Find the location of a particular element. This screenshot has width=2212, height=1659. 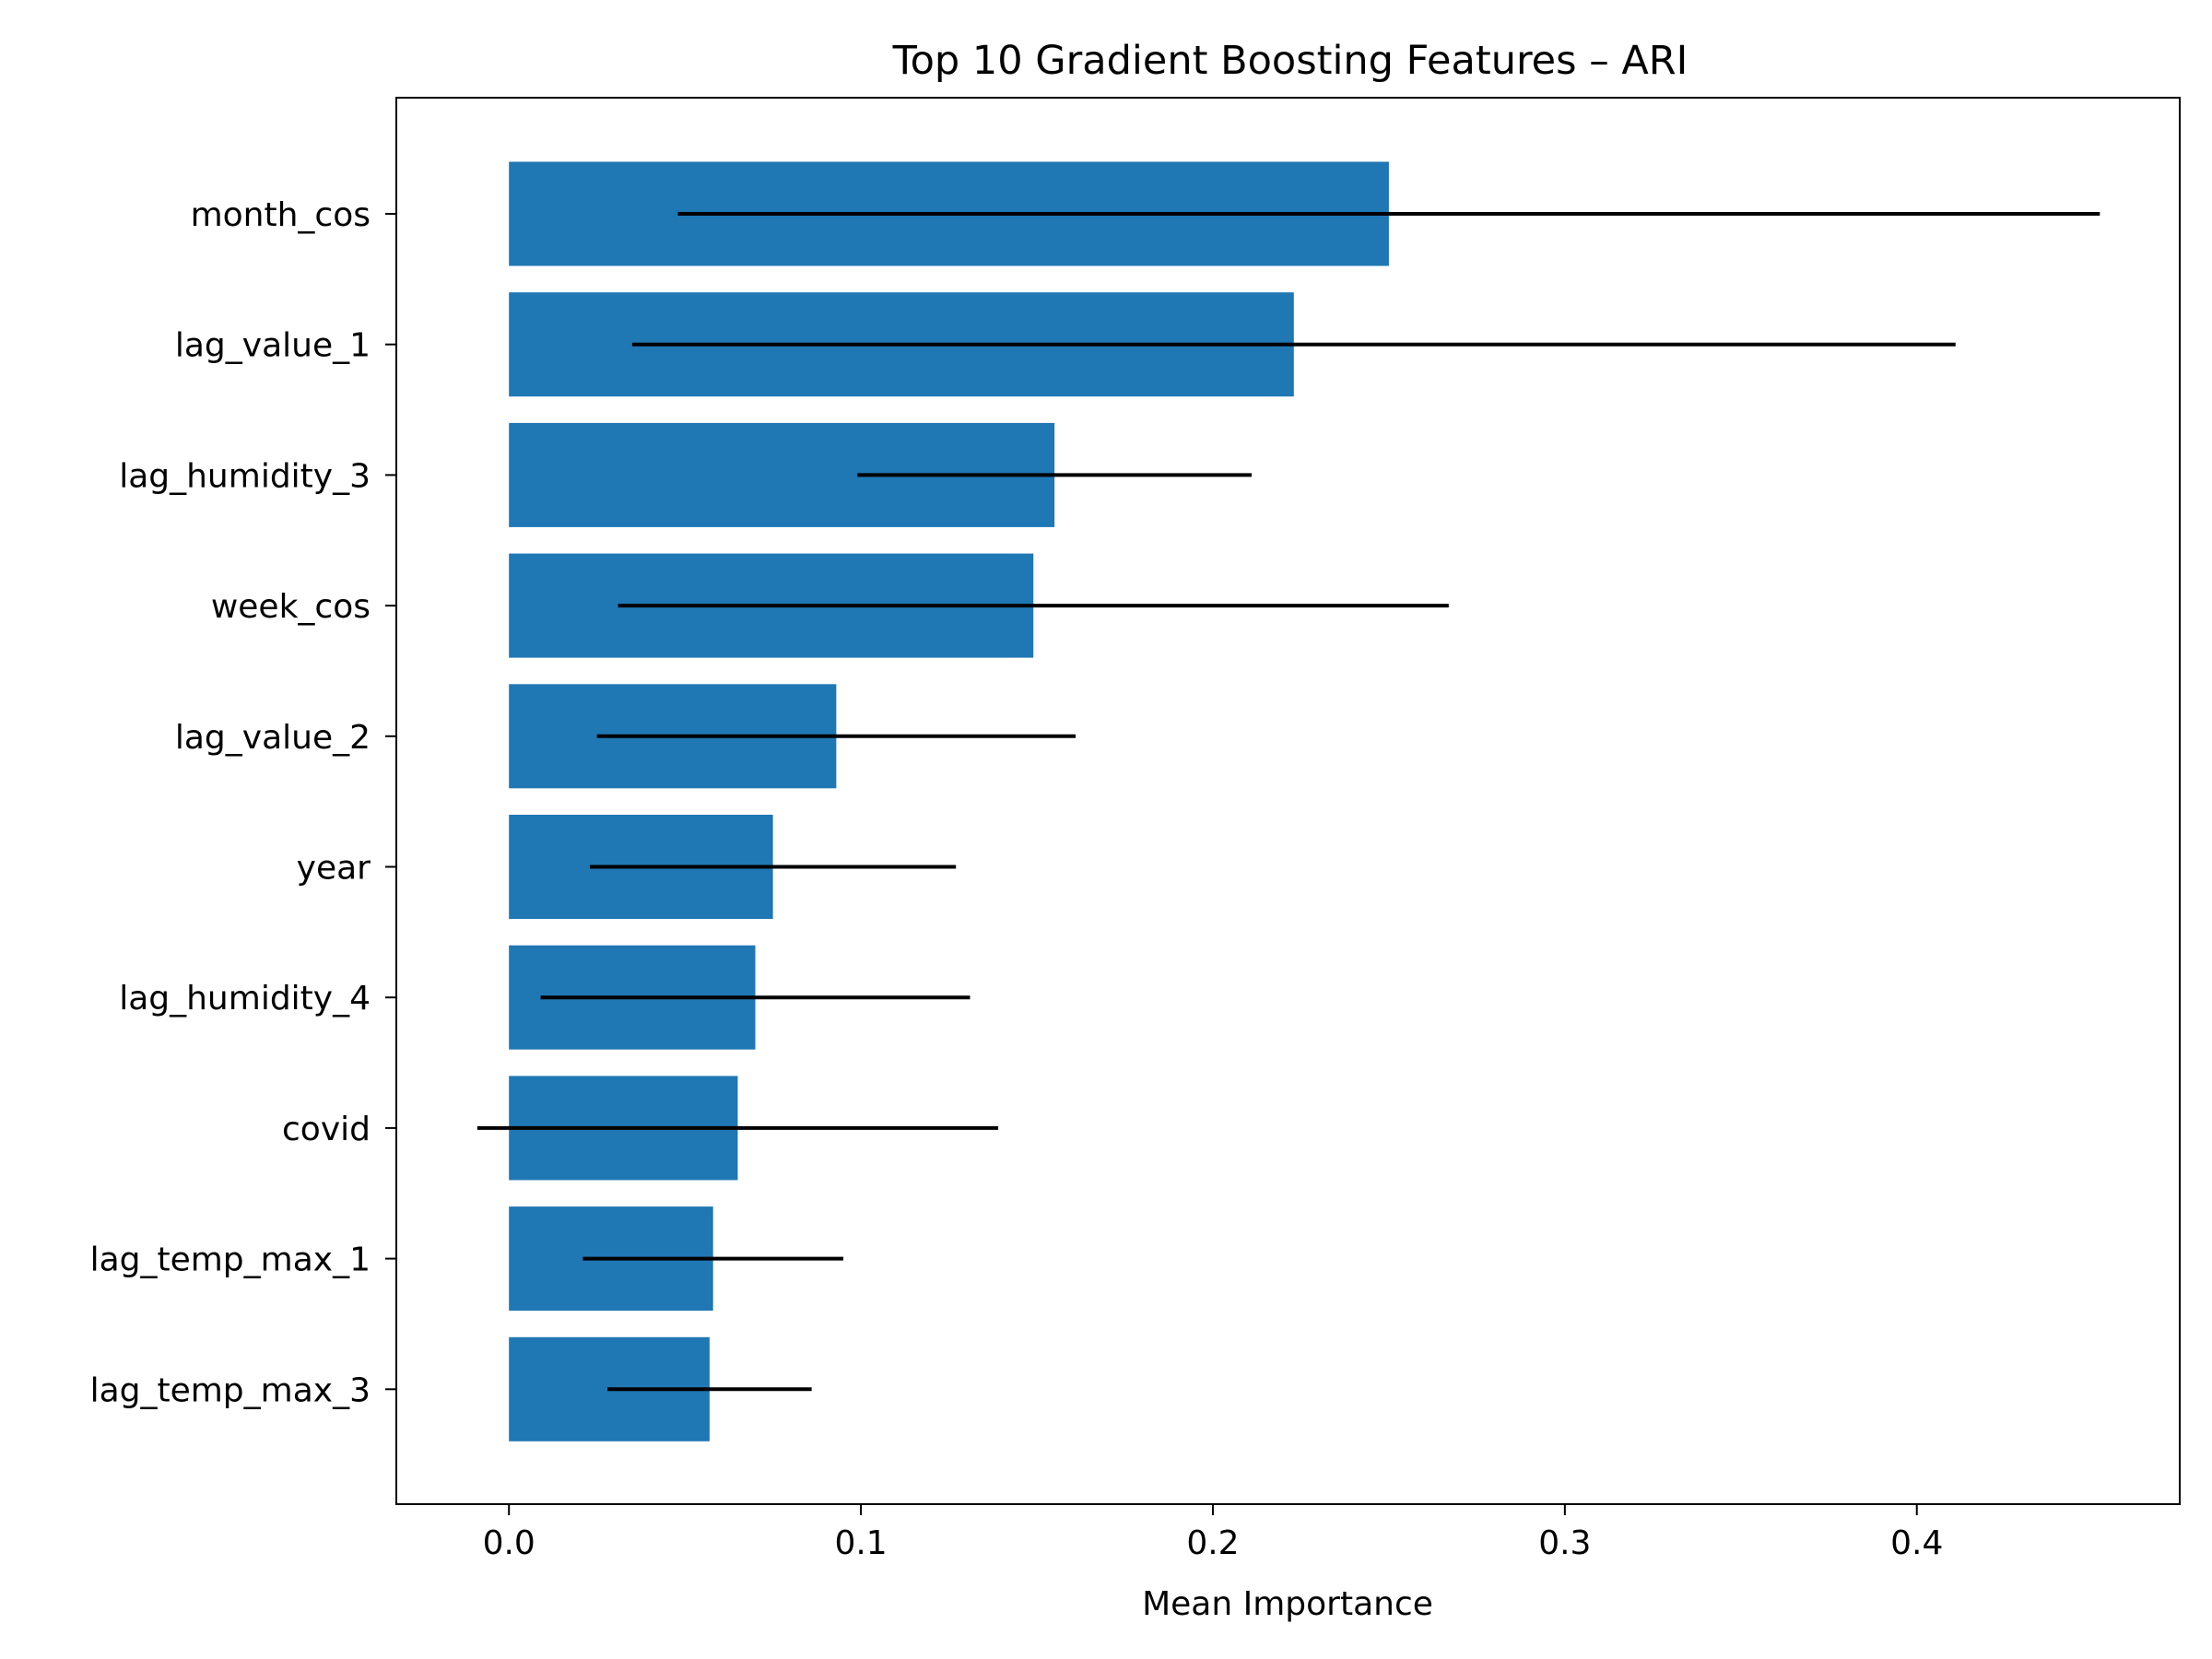

y-tick-label: lag_value_1 is located at coordinates (273, 346).